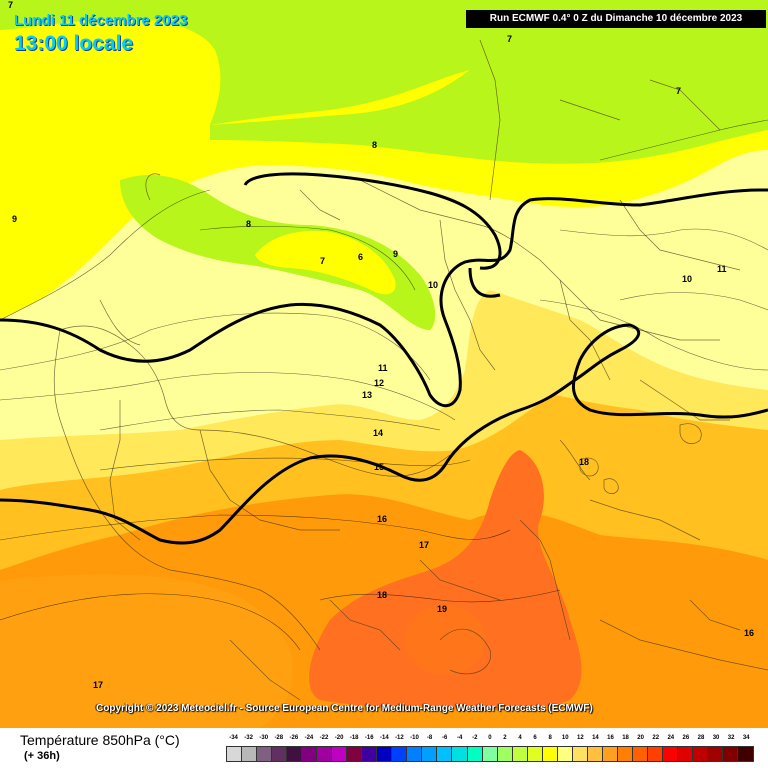  I want to click on legend-label: -8, so click(429, 738).